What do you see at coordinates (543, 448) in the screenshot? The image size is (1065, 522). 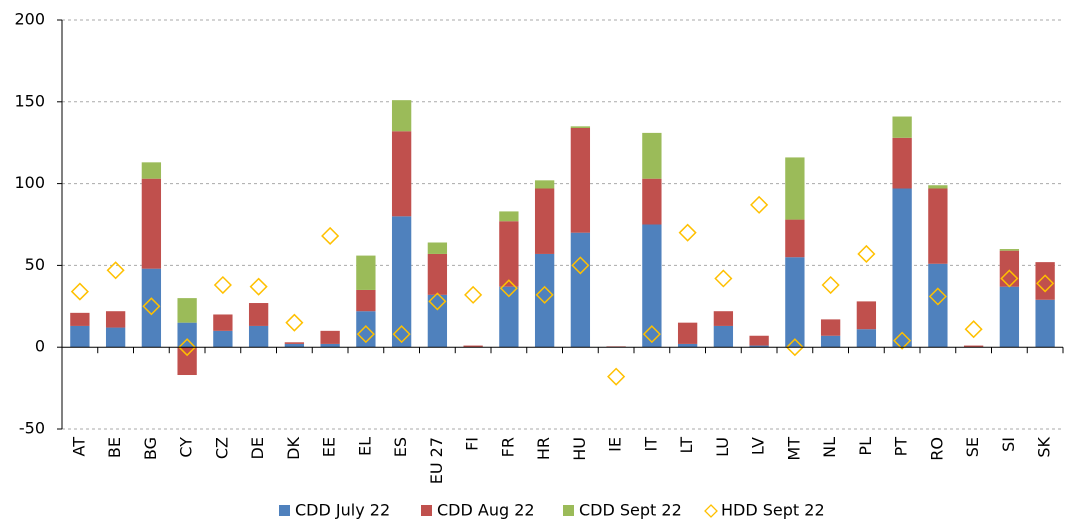 I see `x-tick-label: HR` at bounding box center [543, 448].